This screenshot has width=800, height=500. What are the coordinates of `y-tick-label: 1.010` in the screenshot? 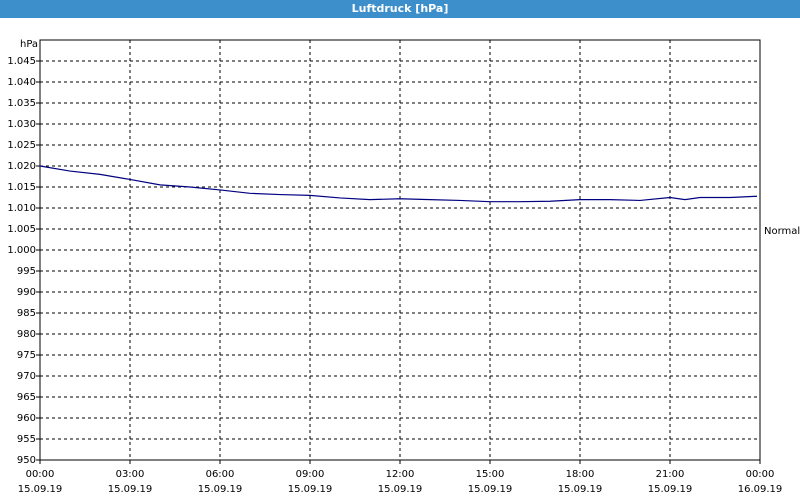 It's located at (21, 208).